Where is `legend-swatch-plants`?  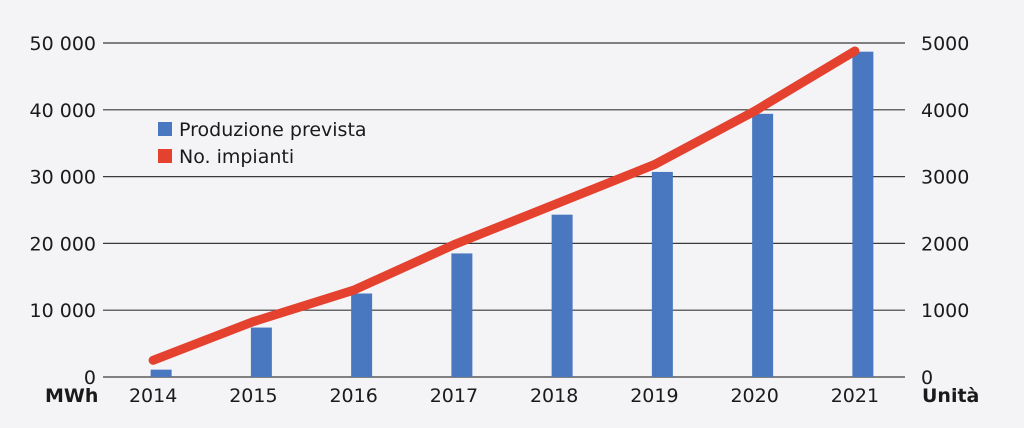
legend-swatch-plants is located at coordinates (165, 156).